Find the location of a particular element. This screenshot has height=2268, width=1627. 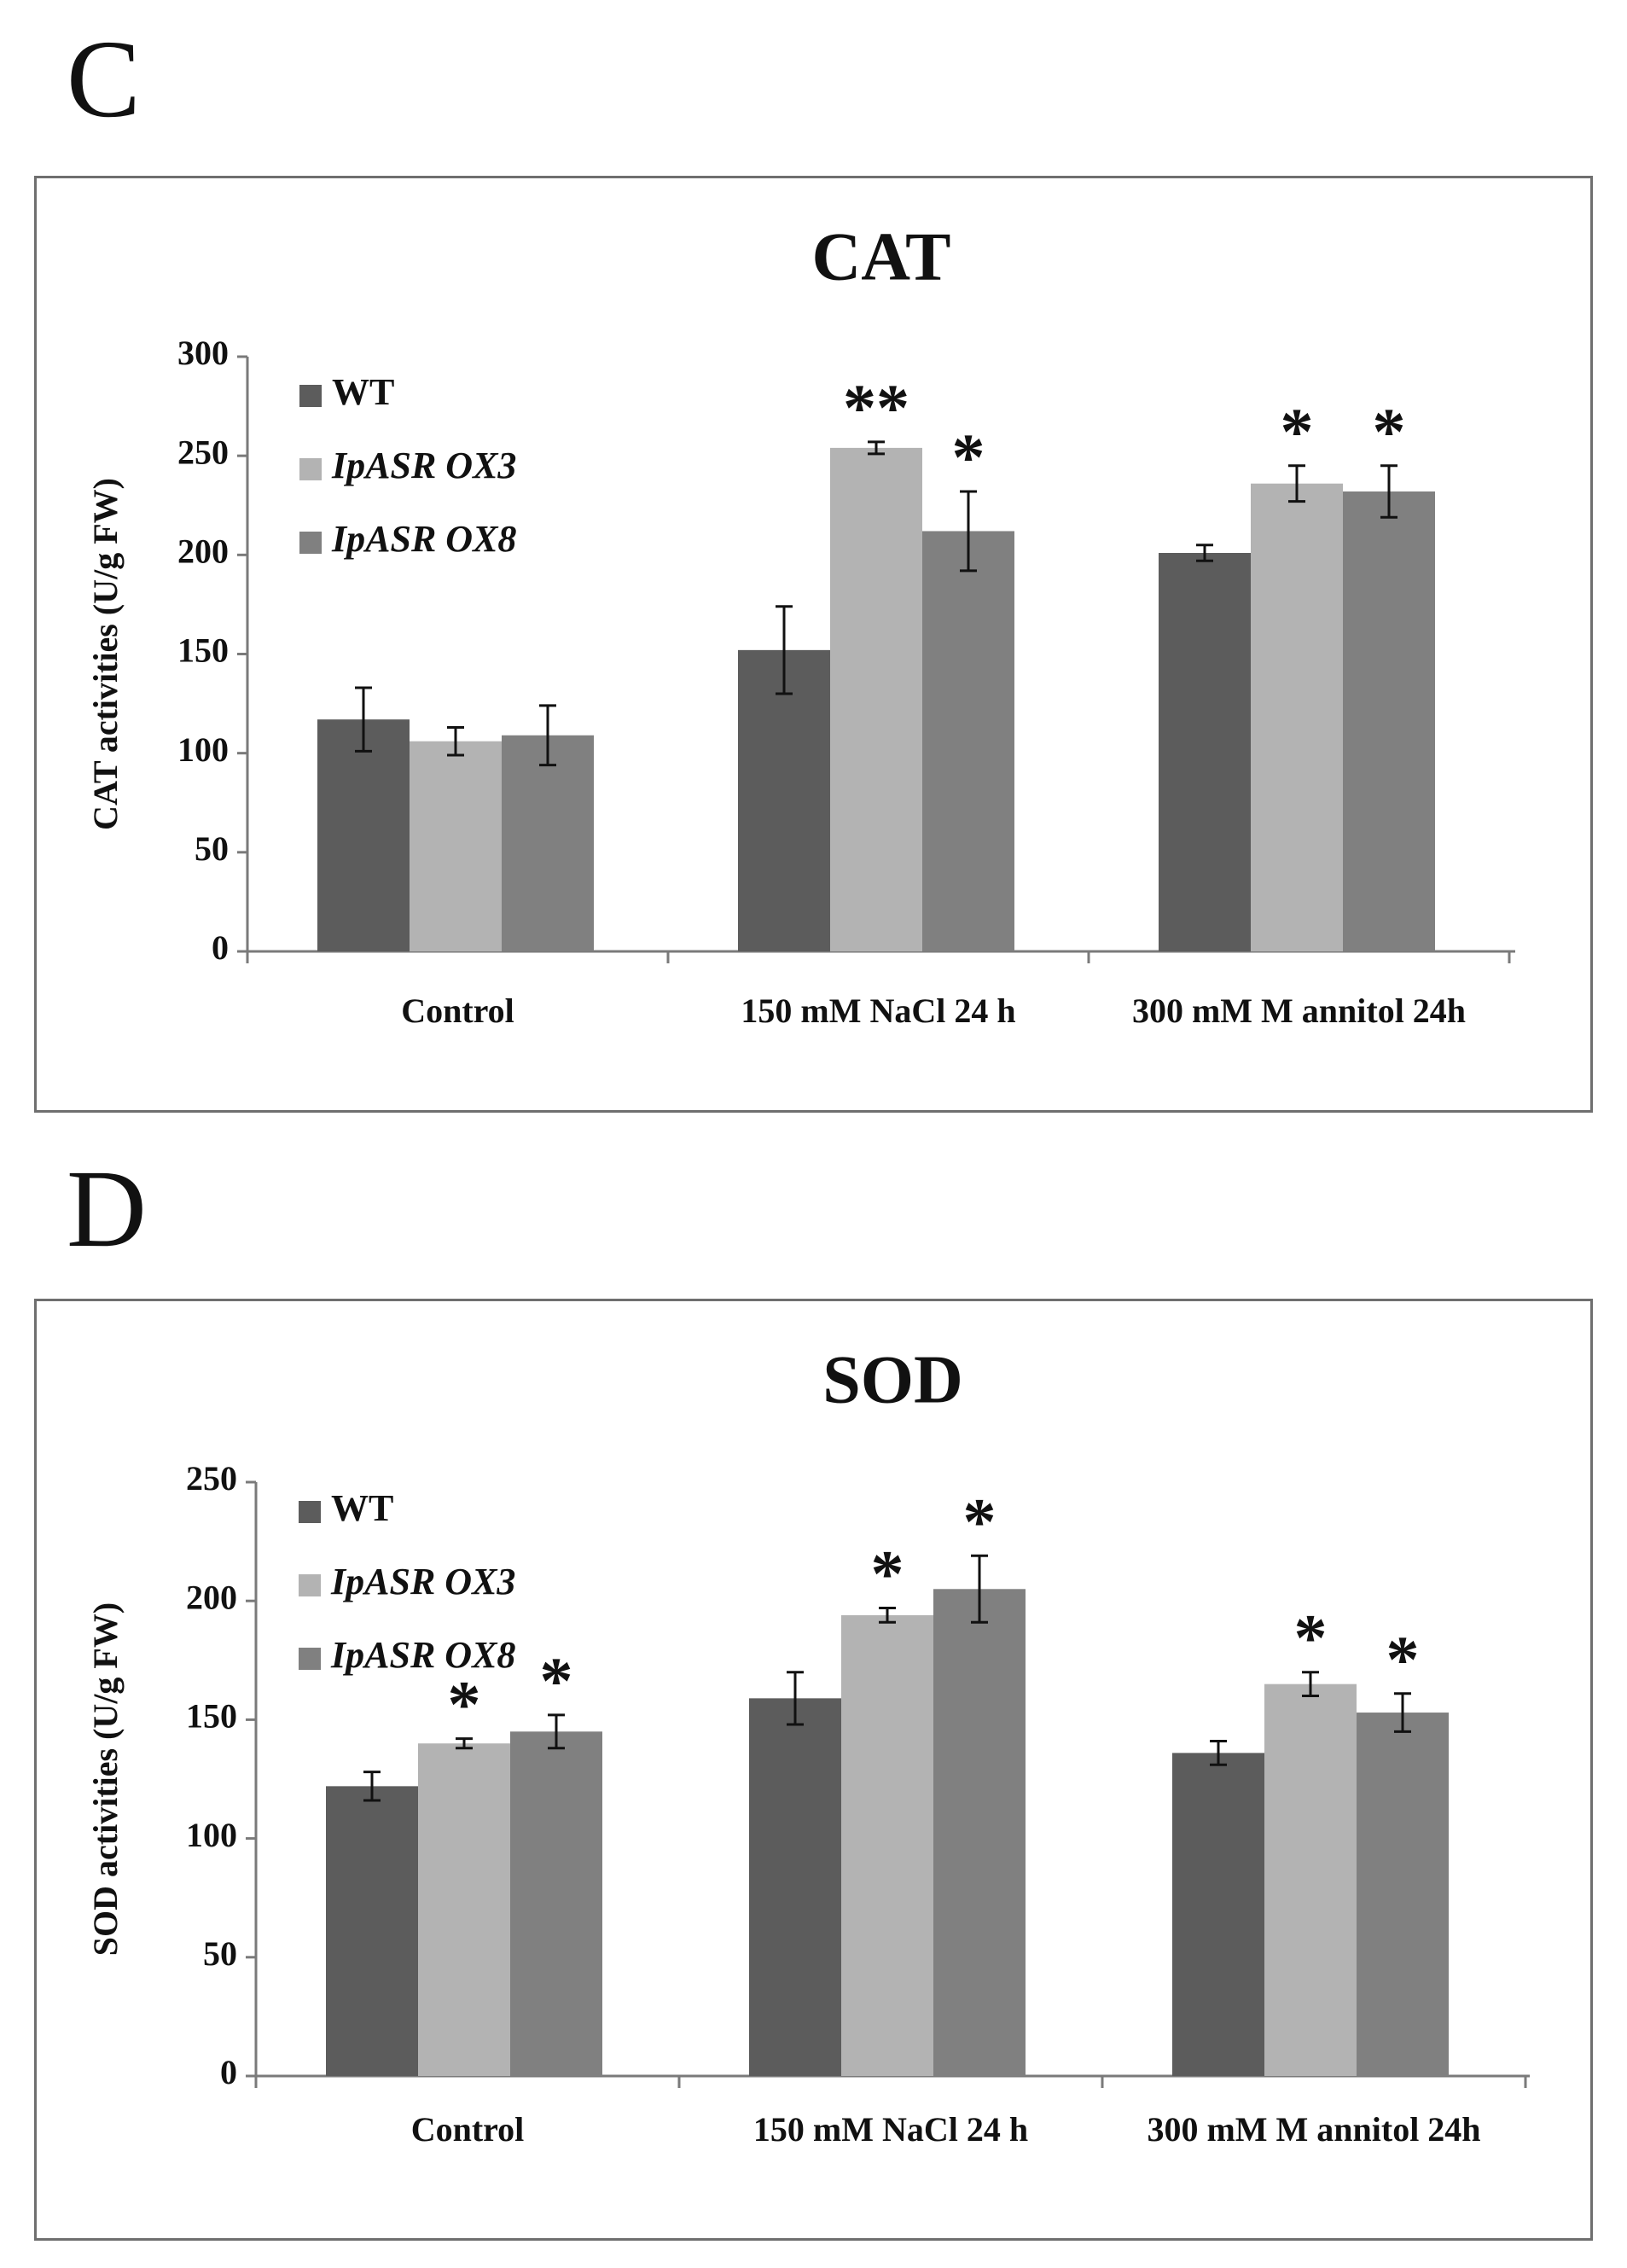

cat-significance-mark: ** is located at coordinates (876, 407).